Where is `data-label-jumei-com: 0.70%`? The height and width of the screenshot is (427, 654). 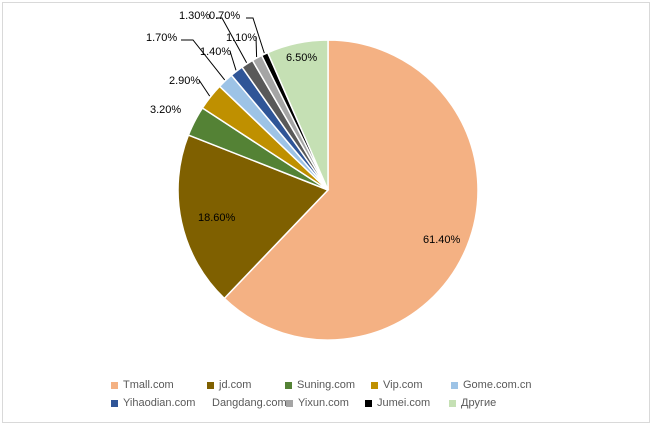
data-label-jumei-com: 0.70% is located at coordinates (224, 16).